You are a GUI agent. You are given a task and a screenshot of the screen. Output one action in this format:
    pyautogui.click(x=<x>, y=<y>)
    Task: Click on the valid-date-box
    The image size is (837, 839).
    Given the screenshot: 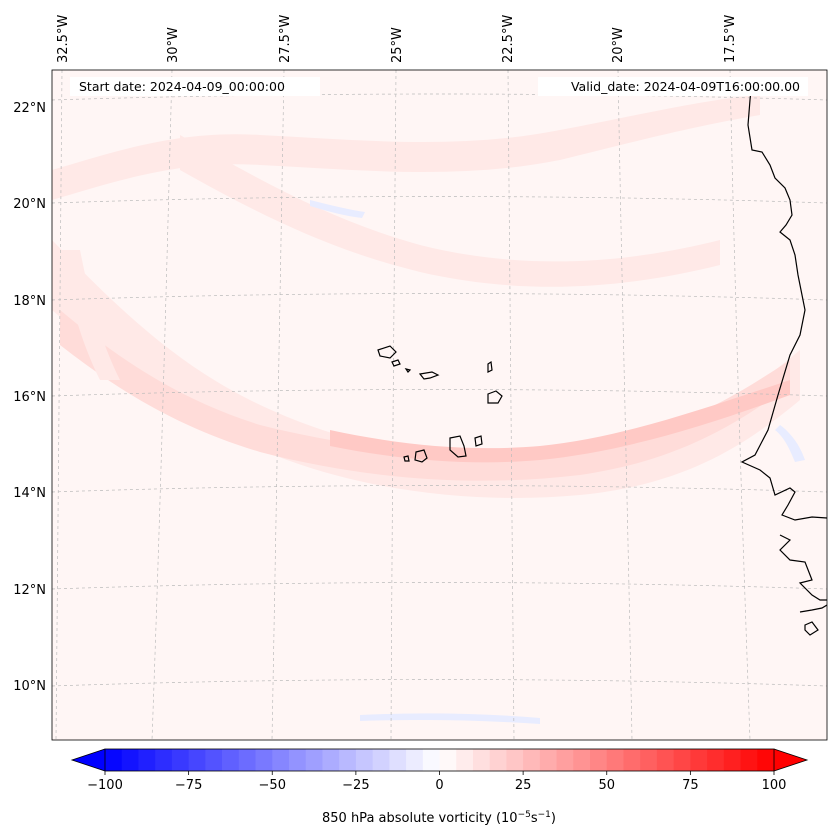 What is the action you would take?
    pyautogui.click(x=673, y=86)
    